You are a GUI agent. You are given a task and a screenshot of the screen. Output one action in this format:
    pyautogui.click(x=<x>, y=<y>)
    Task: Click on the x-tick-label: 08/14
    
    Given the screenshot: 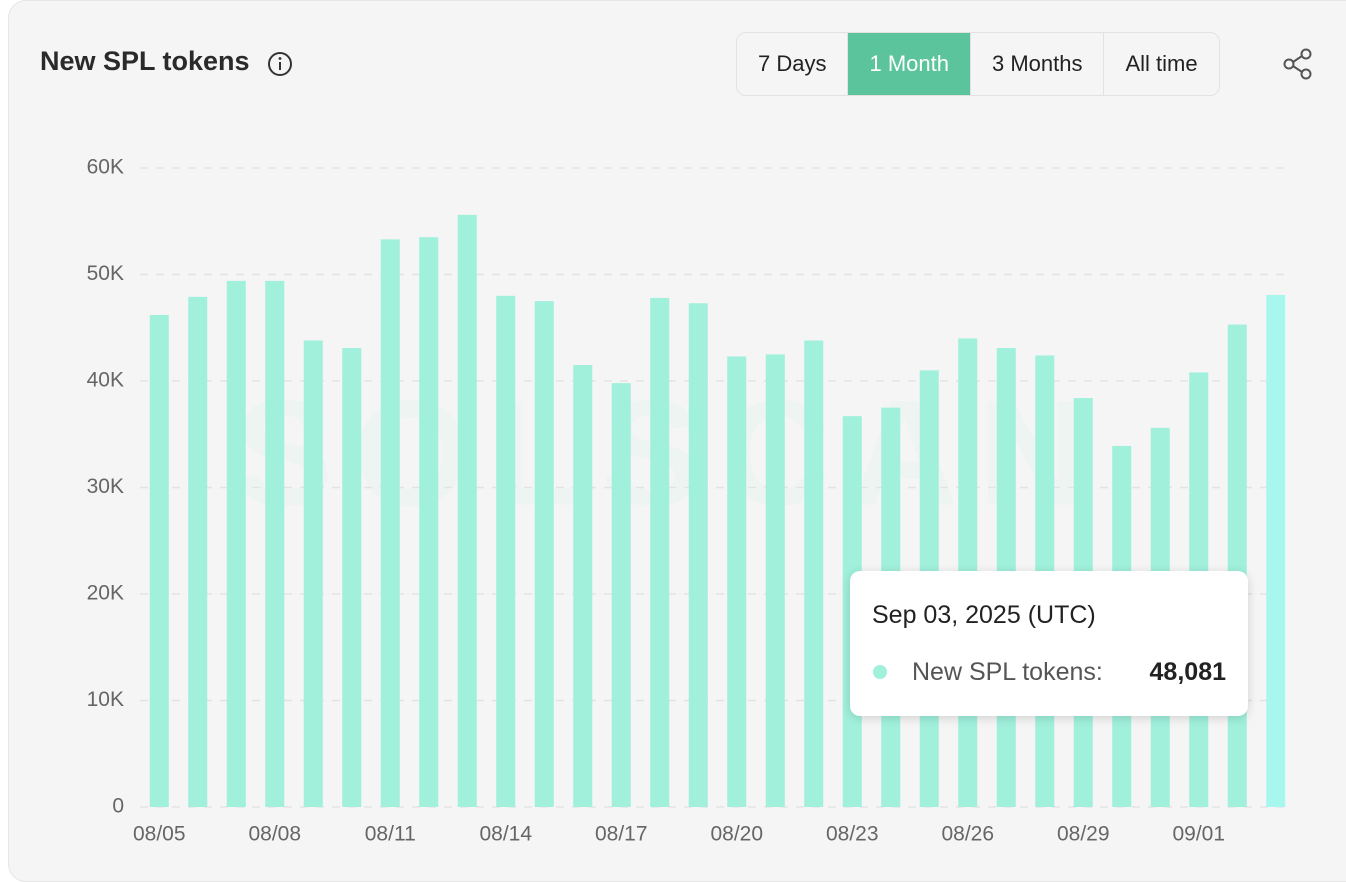 What is the action you would take?
    pyautogui.click(x=505, y=834)
    